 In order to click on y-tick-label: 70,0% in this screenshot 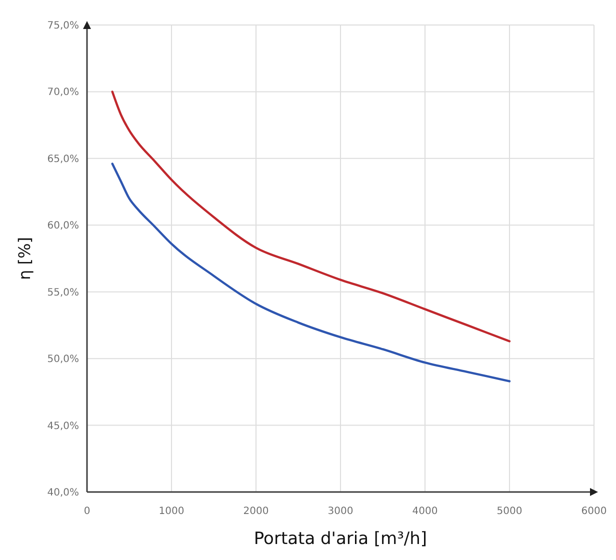, I will do `click(63, 92)`.